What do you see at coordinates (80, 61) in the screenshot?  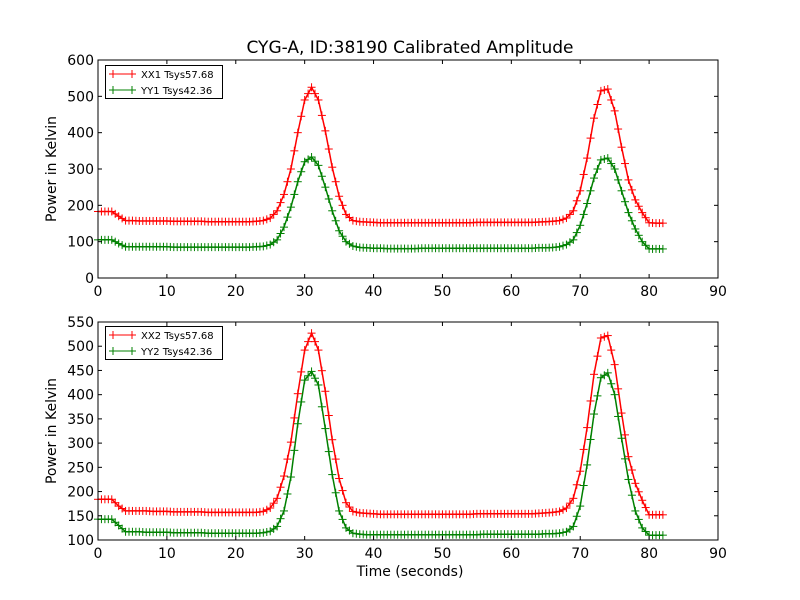 I see `y-tick-label: 600` at bounding box center [80, 61].